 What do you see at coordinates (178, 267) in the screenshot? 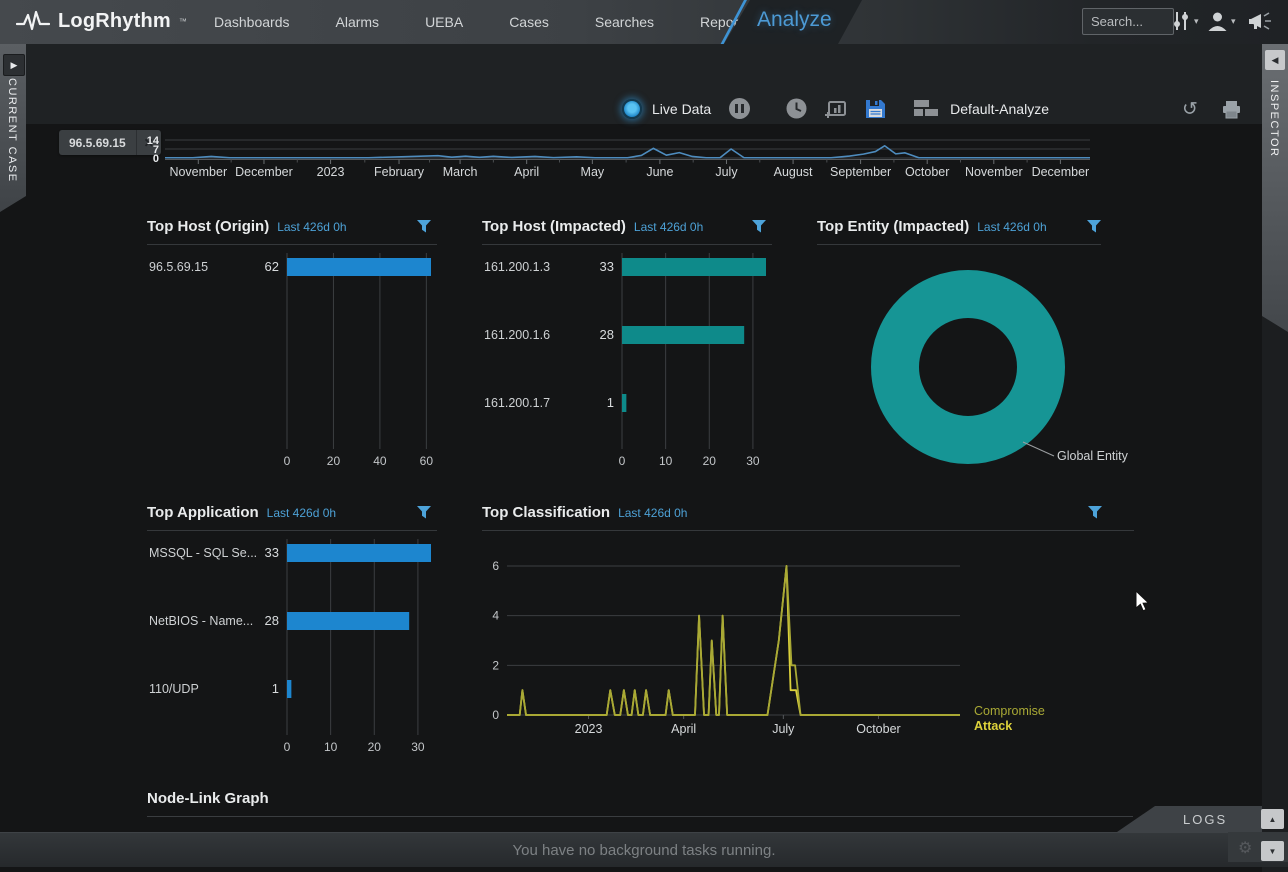
I see `bar-label: 96.5.69.15` at bounding box center [178, 267].